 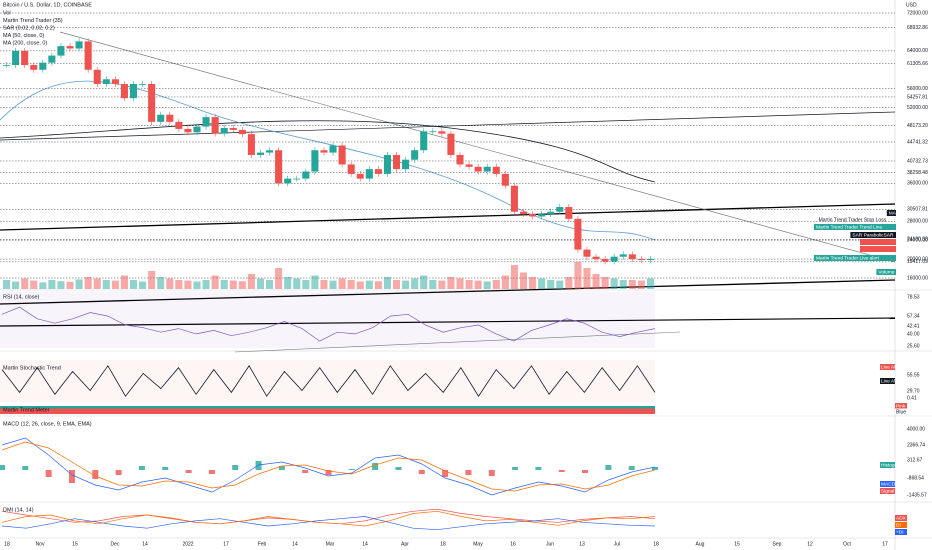 I want to click on time-label: 16, so click(x=513, y=544).